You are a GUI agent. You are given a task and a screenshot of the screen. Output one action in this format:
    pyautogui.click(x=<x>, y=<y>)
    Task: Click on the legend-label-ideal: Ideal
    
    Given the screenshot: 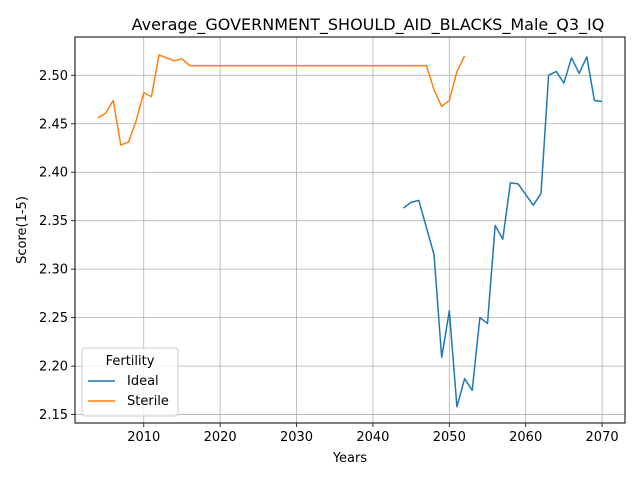 What is the action you would take?
    pyautogui.click(x=143, y=381)
    